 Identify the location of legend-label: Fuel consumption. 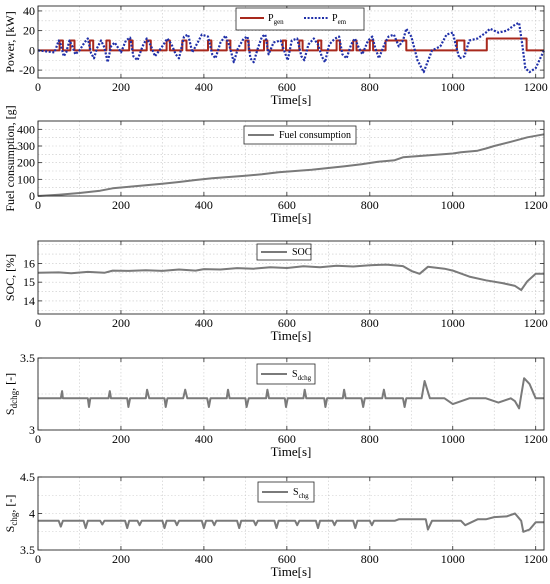
(315, 135).